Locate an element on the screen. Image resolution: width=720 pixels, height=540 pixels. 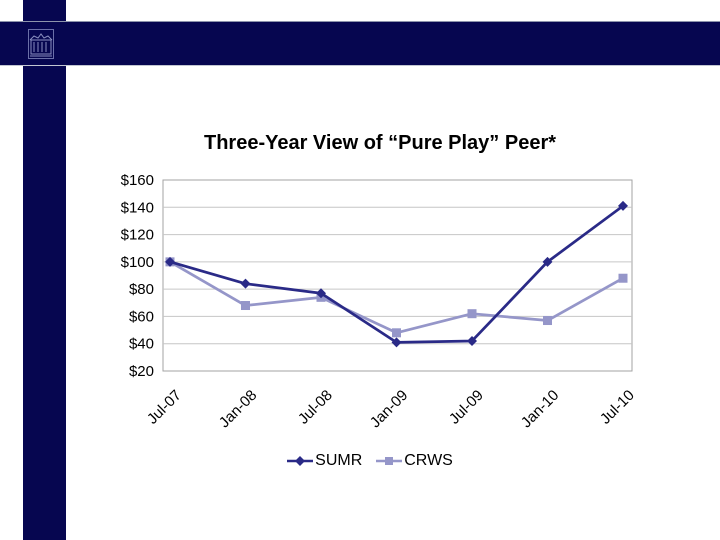
svg-text: Jul-10 is located at coordinates (617, 407).